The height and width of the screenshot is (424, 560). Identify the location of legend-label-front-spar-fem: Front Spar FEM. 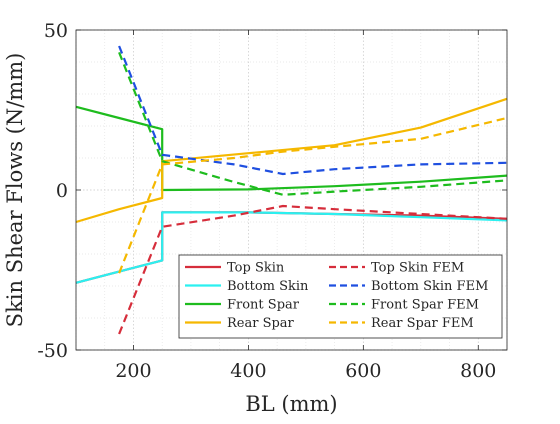
(425, 305).